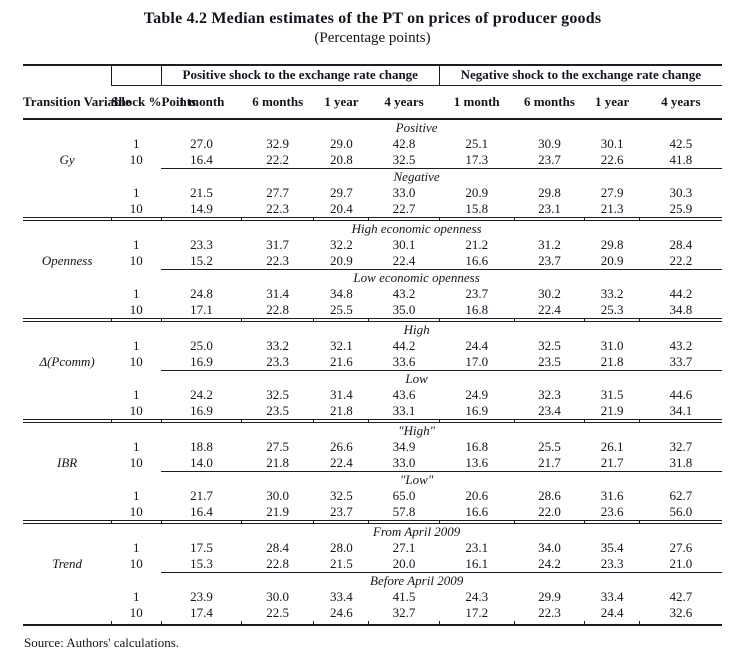 The image size is (745, 656). I want to click on subsection-label: Low, so click(416, 378).